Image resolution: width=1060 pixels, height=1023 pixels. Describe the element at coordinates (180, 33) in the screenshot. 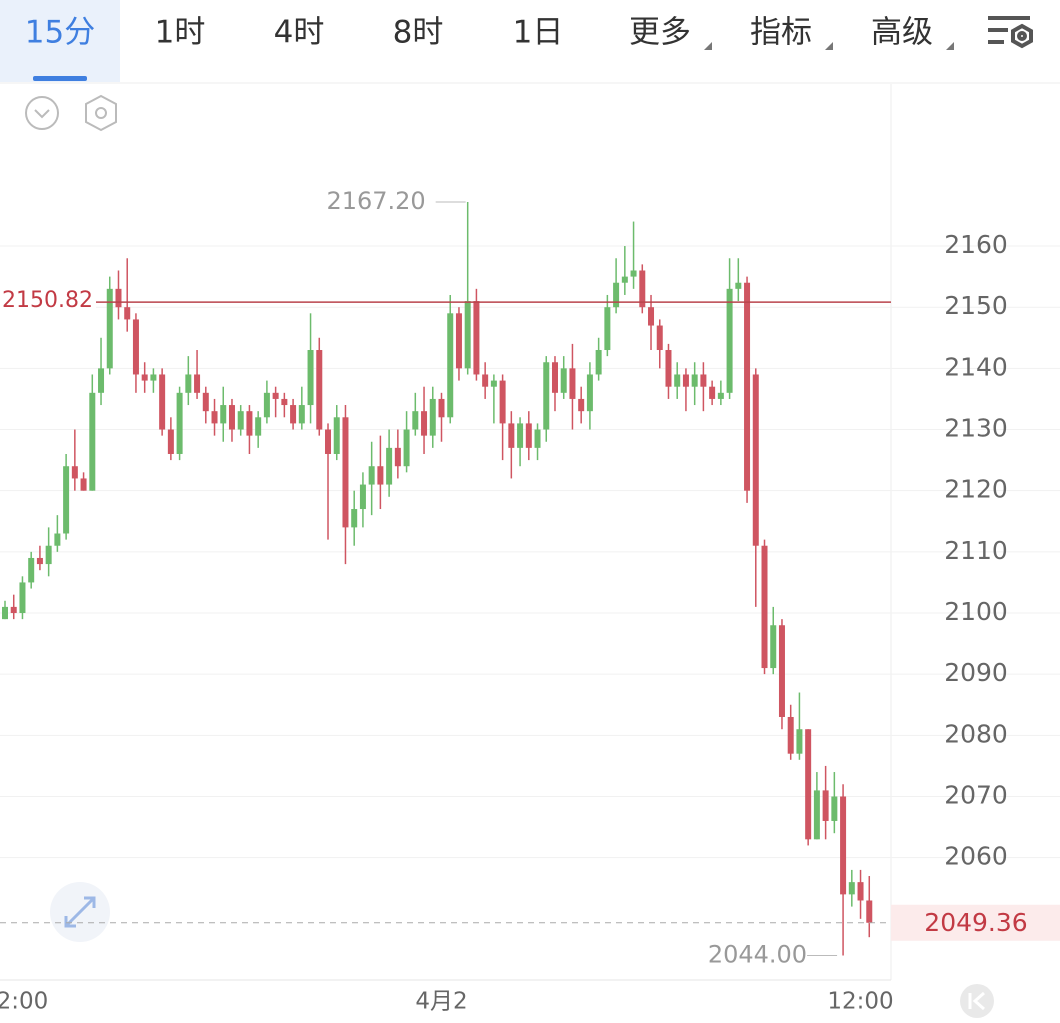

I see `tab: 1时` at that location.